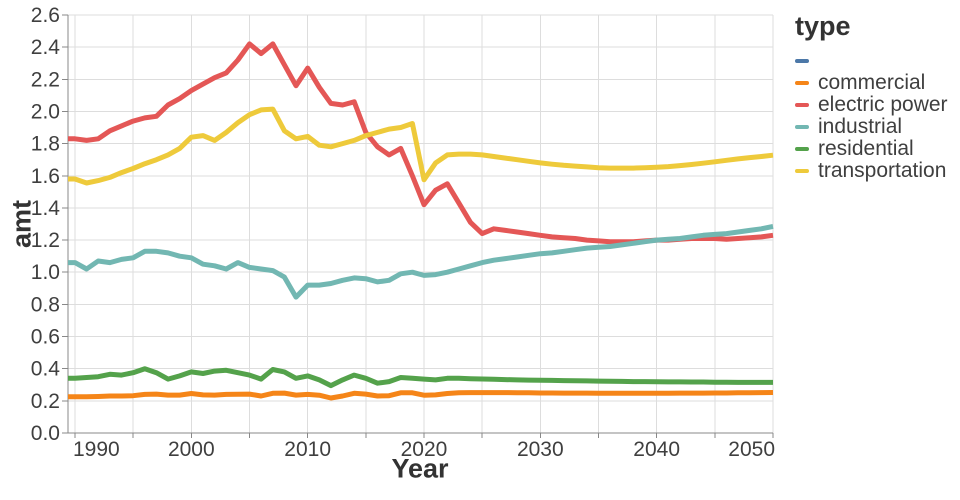 This screenshot has height=500, width=960. Describe the element at coordinates (46, 47) in the screenshot. I see `y-tick-label: 2.4` at that location.